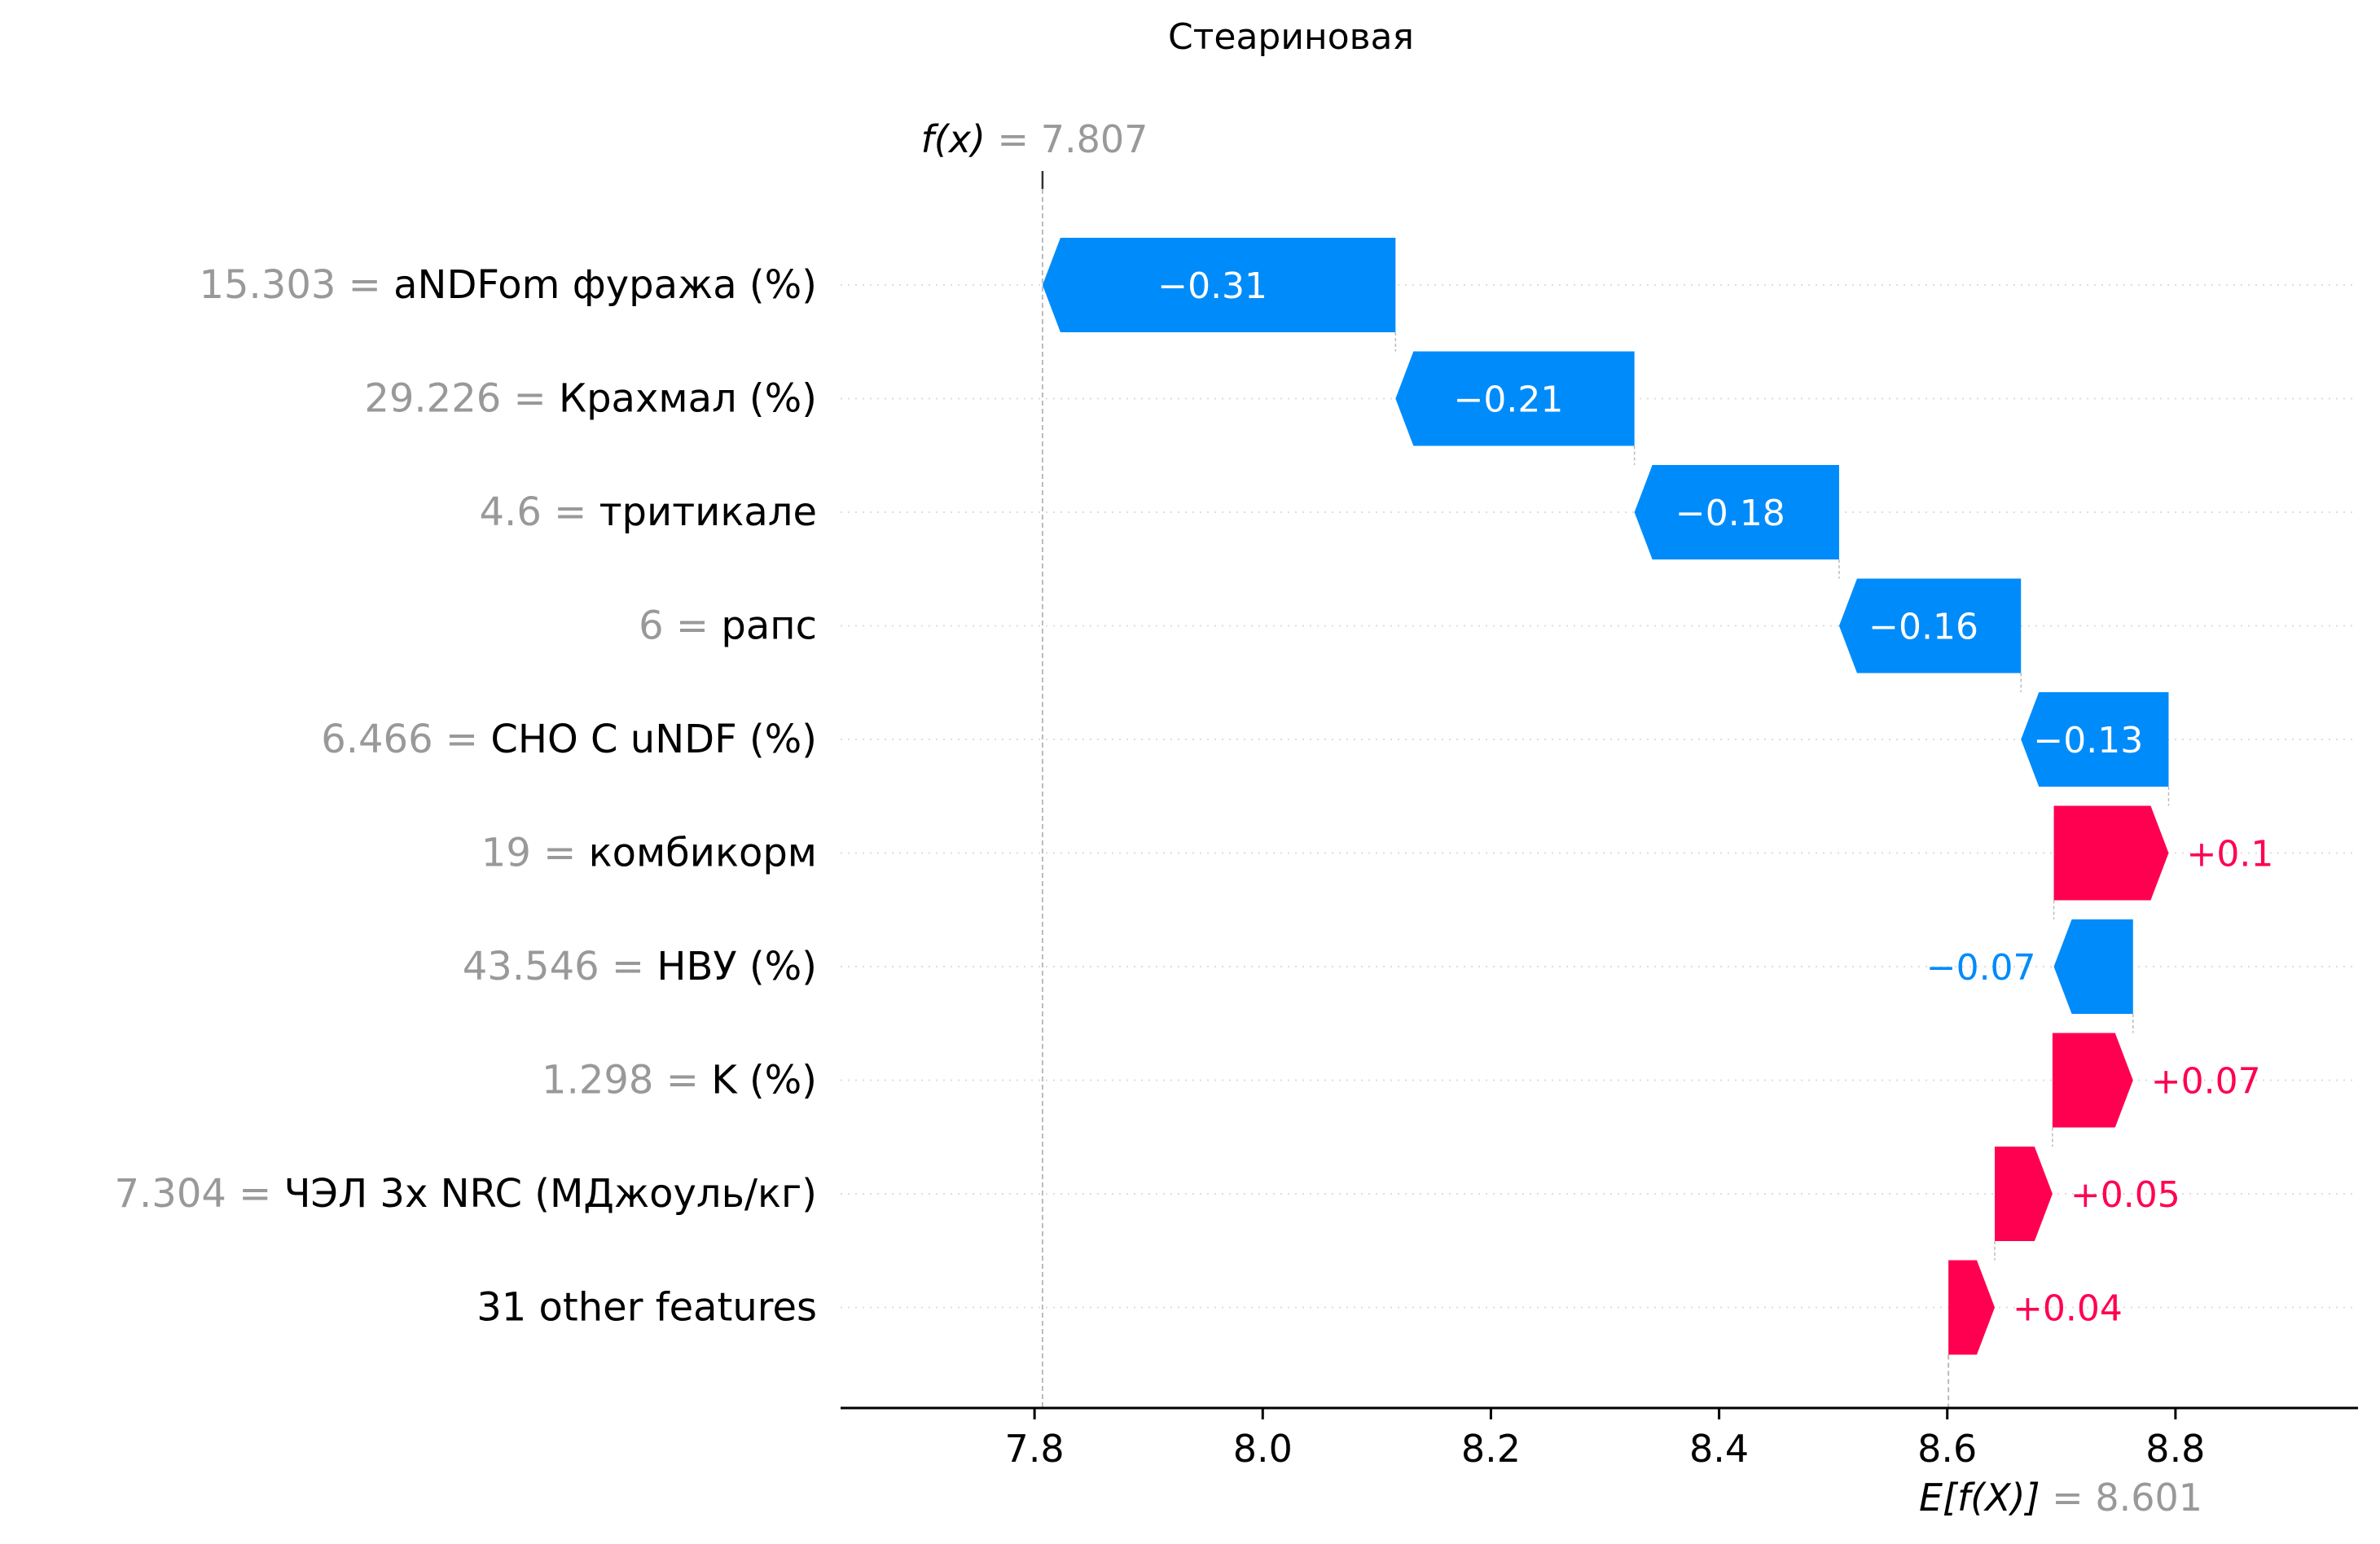 The image size is (2380, 1544). I want to click on bar-value-label: +0.1, so click(2229, 854).